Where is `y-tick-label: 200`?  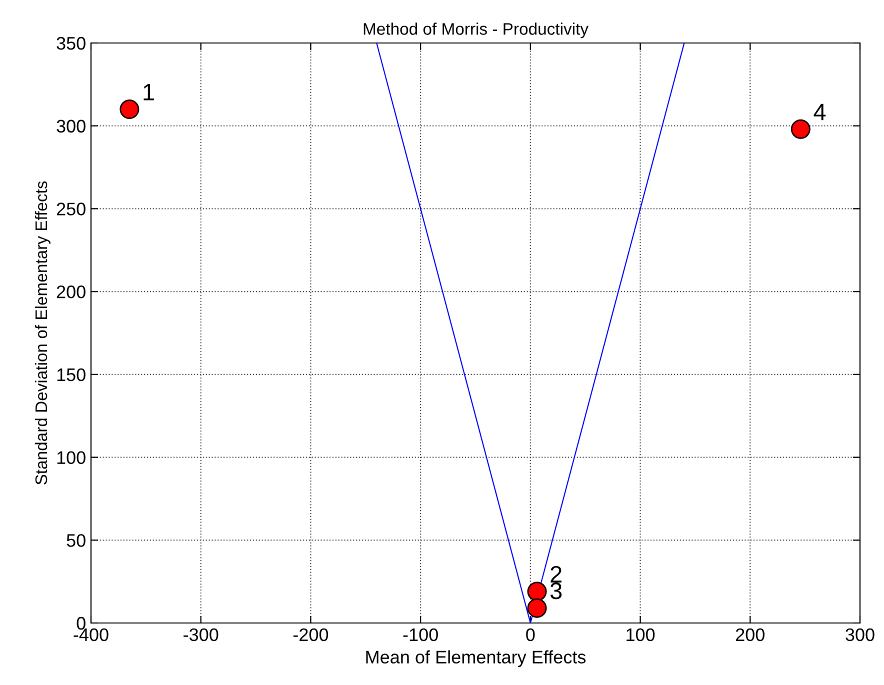 y-tick-label: 200 is located at coordinates (71, 292).